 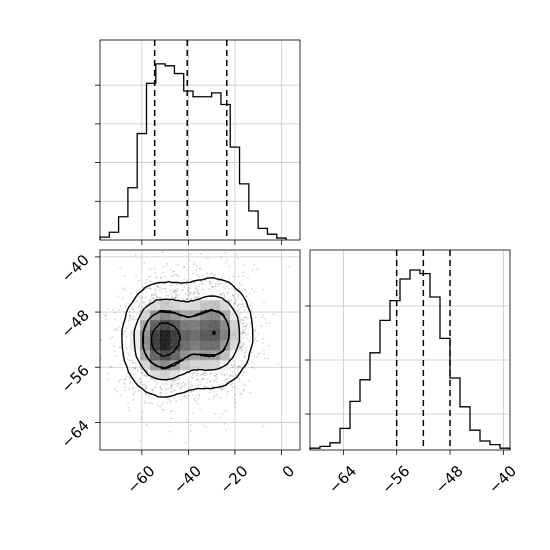 I want to click on y-marginal-tick-marks, so click(x=404, y=380).